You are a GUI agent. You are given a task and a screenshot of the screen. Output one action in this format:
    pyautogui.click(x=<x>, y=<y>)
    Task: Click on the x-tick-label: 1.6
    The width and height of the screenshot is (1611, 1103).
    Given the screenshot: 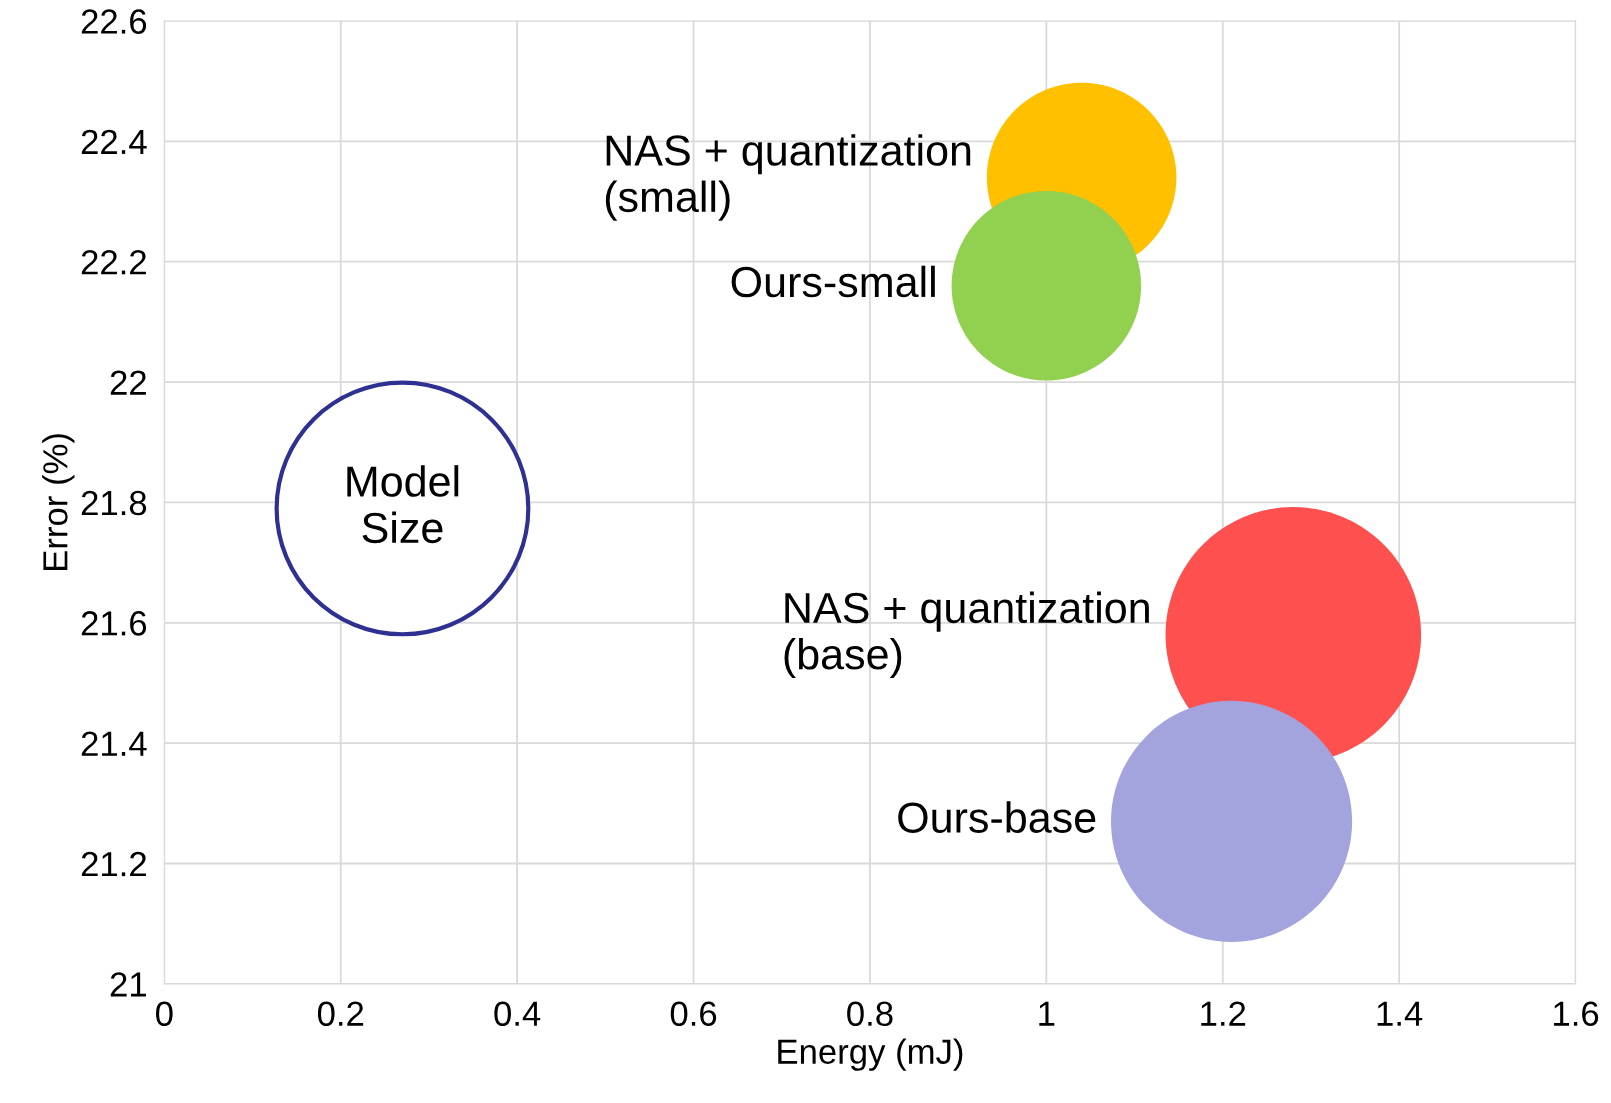 What is the action you would take?
    pyautogui.click(x=1576, y=1014)
    